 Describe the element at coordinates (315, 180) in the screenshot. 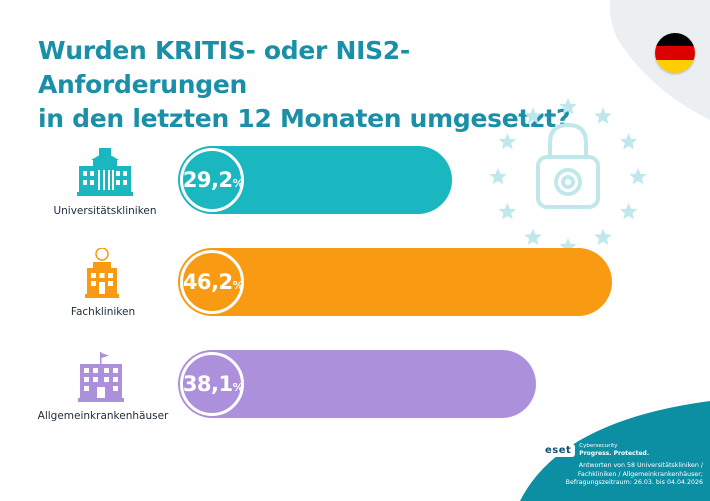

I see `bar-universitaetskliniken: 29,2%` at that location.